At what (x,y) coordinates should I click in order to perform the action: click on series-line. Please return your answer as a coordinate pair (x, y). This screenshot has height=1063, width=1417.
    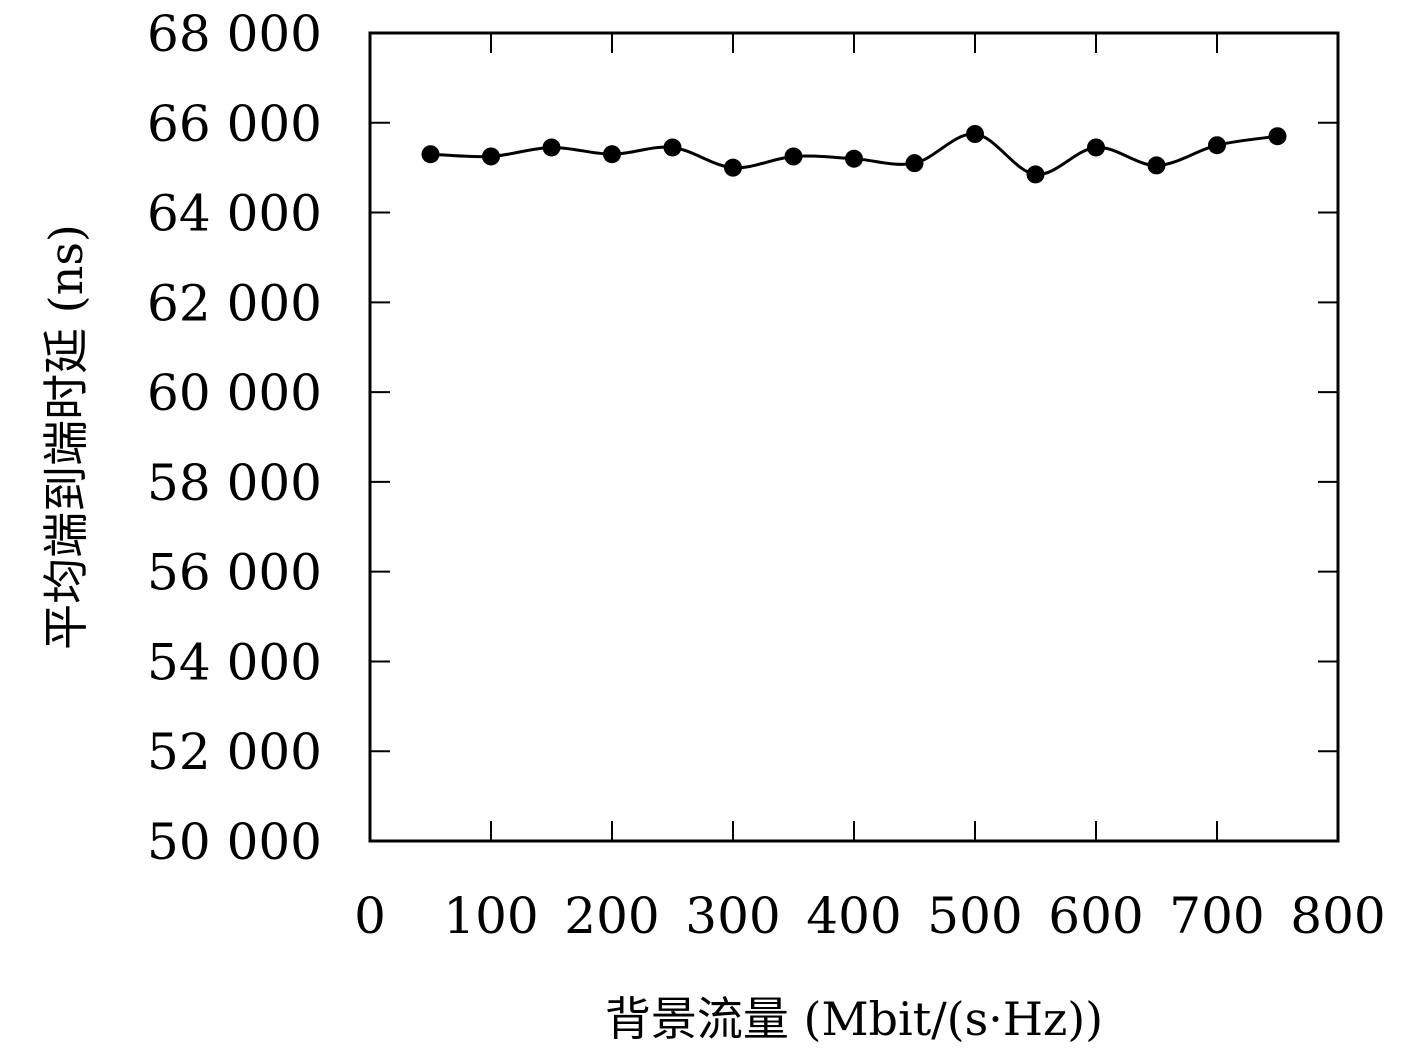
    Looking at the image, I should click on (854, 154).